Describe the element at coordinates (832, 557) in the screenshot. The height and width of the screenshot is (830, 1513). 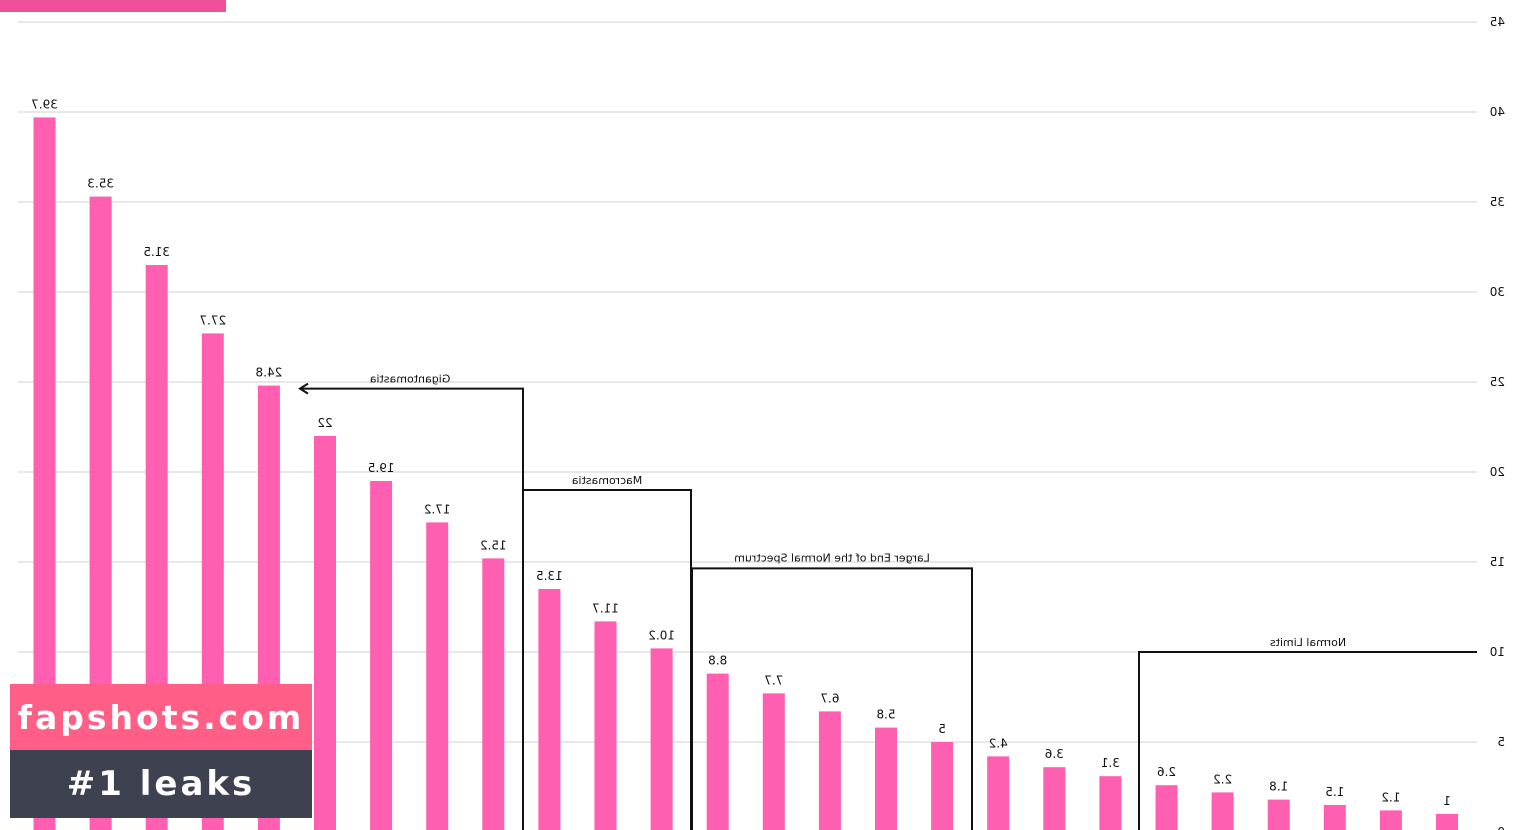
I see `annotation-label: Larger End of the Normal Spectrum` at that location.